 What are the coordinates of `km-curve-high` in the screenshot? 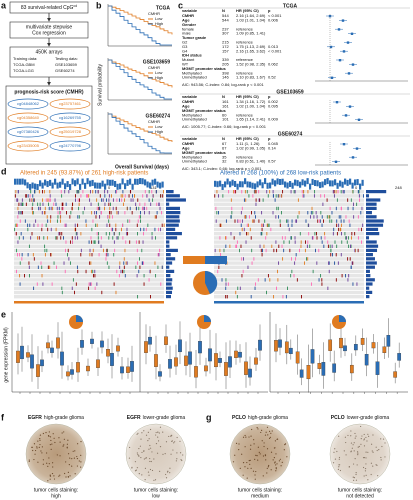 It's located at (140, 25).